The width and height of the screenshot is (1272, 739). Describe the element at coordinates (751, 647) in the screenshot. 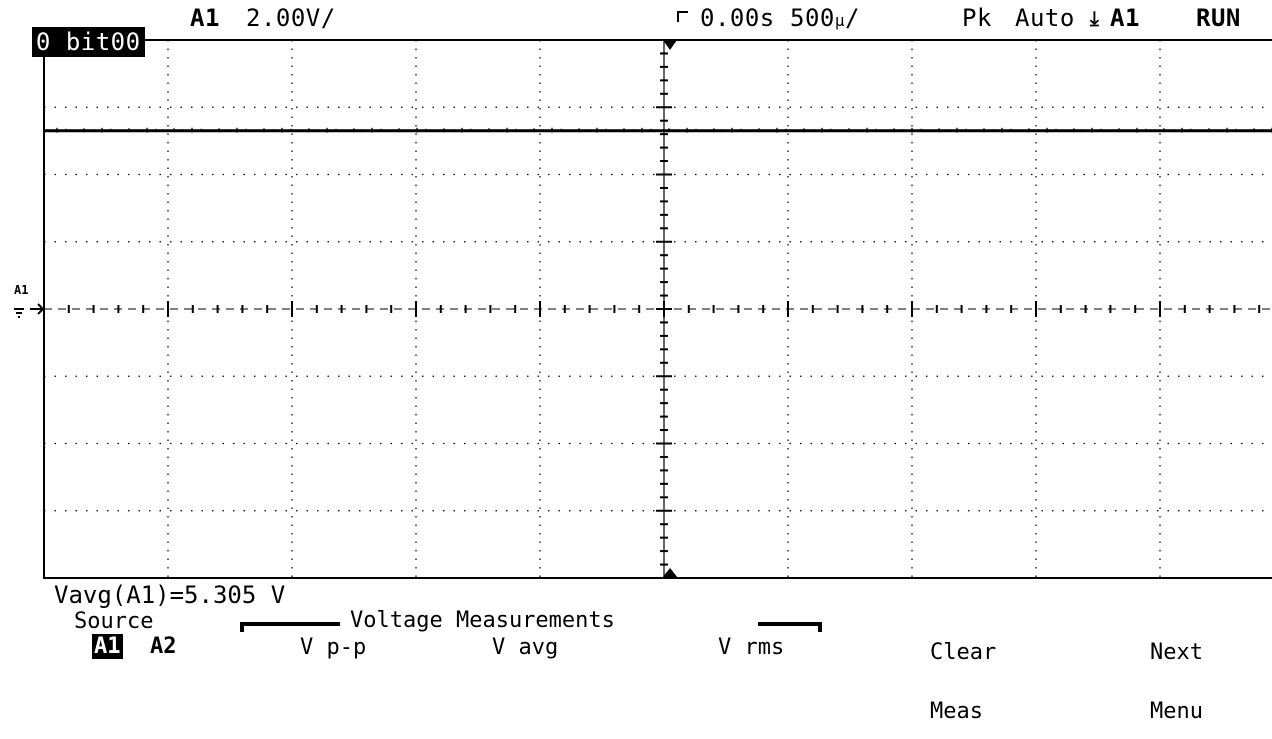

I see `vrms-button: V rms` at that location.